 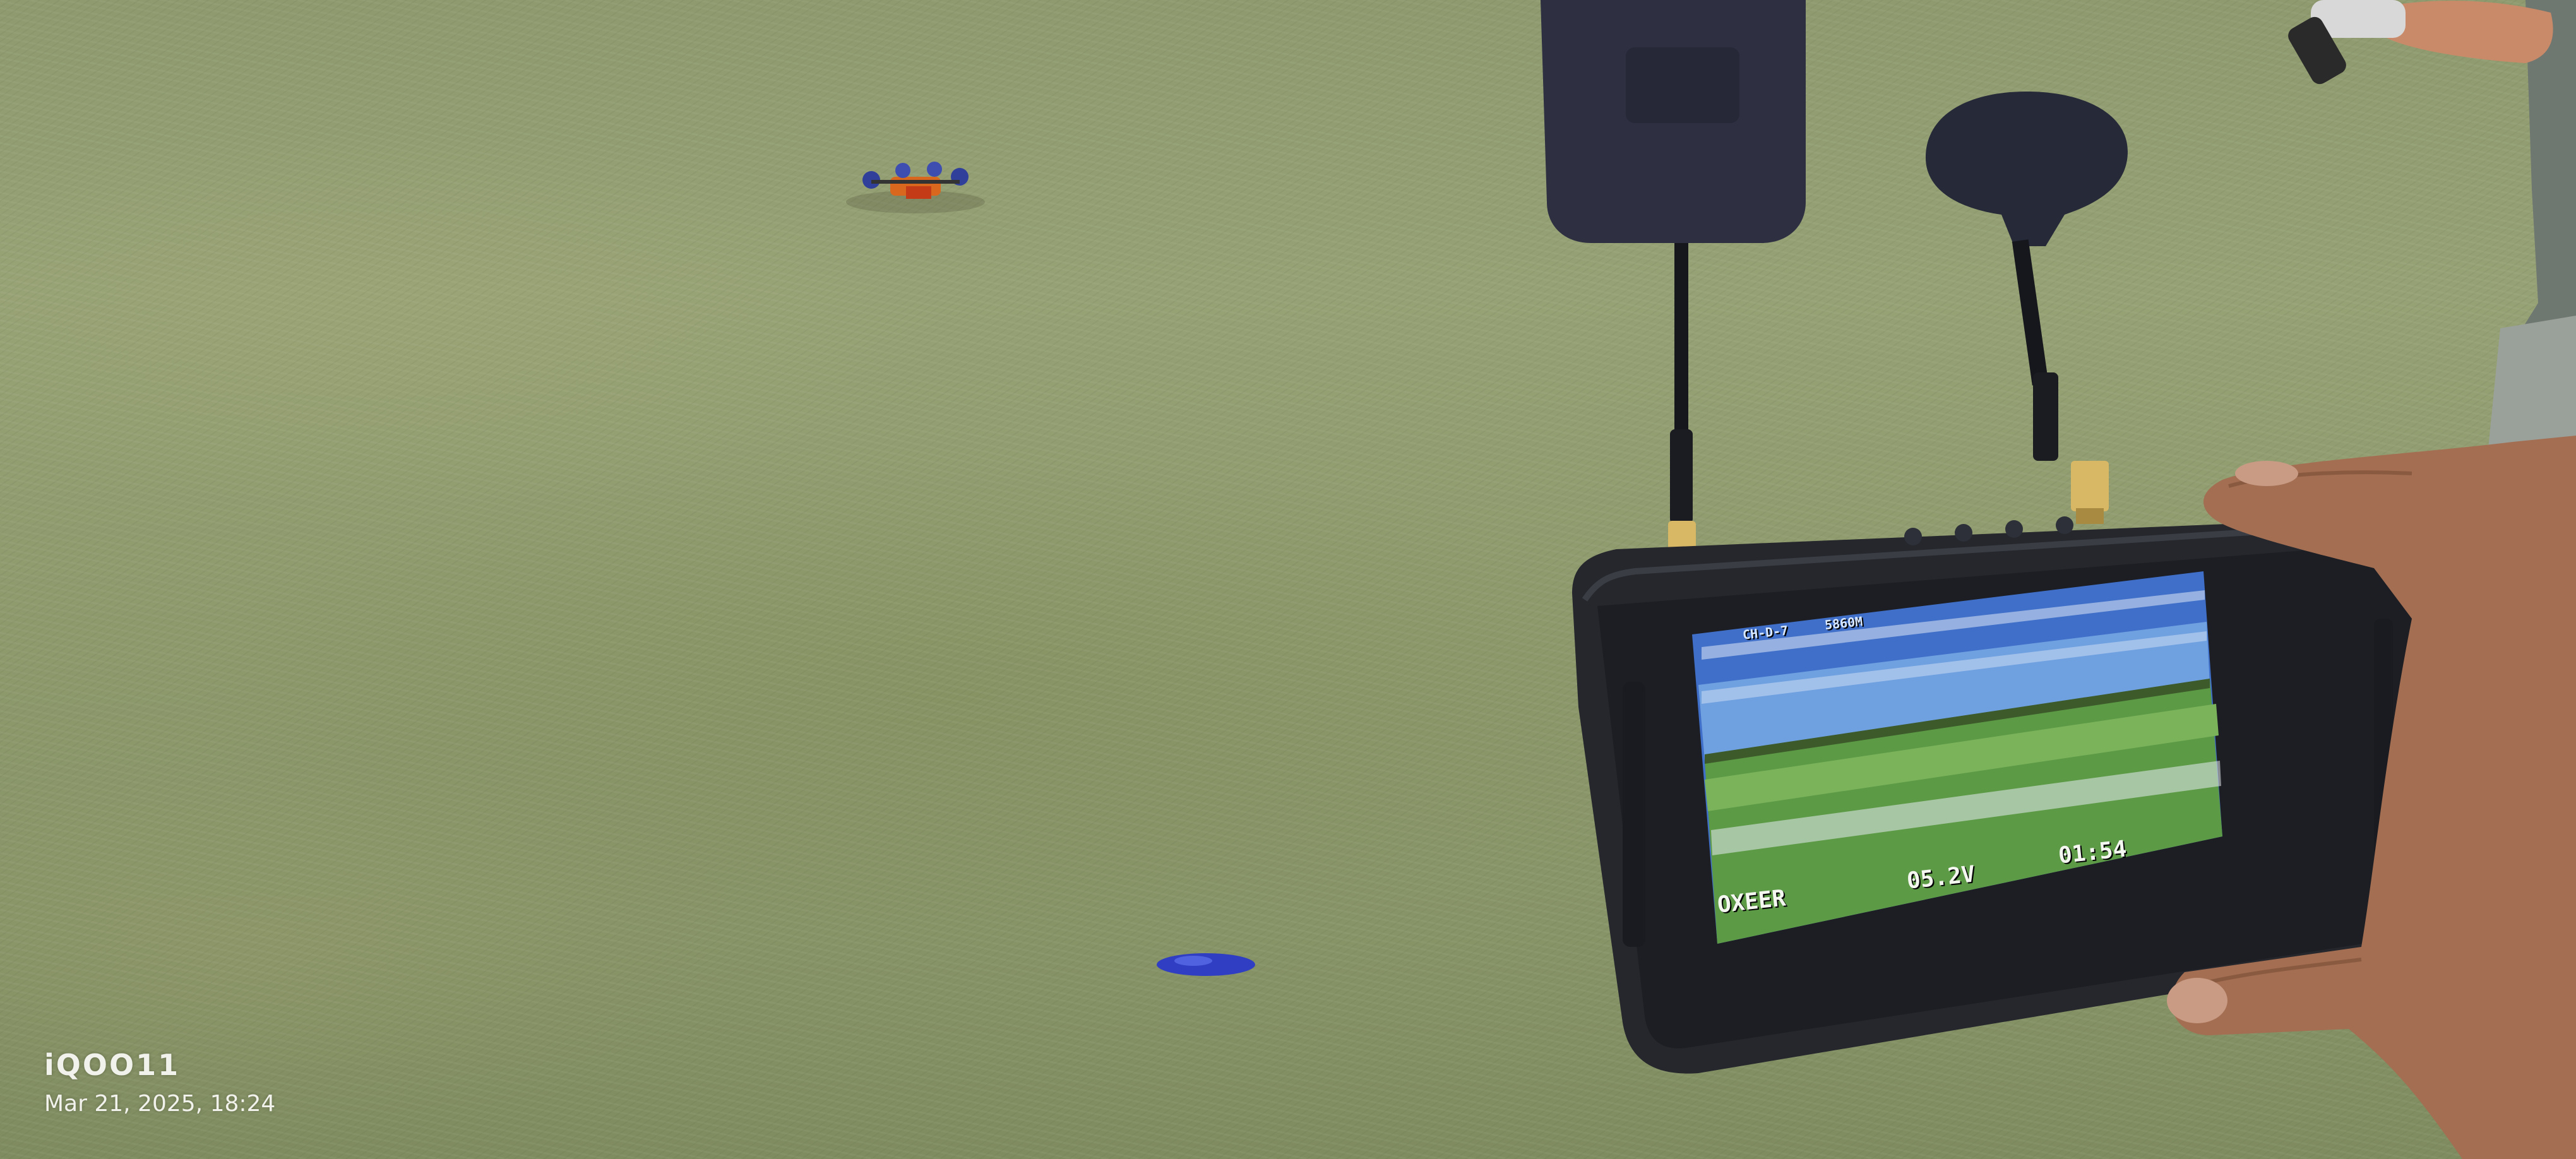 What do you see at coordinates (112, 1065) in the screenshot?
I see `watermark-brand: iQOO11` at bounding box center [112, 1065].